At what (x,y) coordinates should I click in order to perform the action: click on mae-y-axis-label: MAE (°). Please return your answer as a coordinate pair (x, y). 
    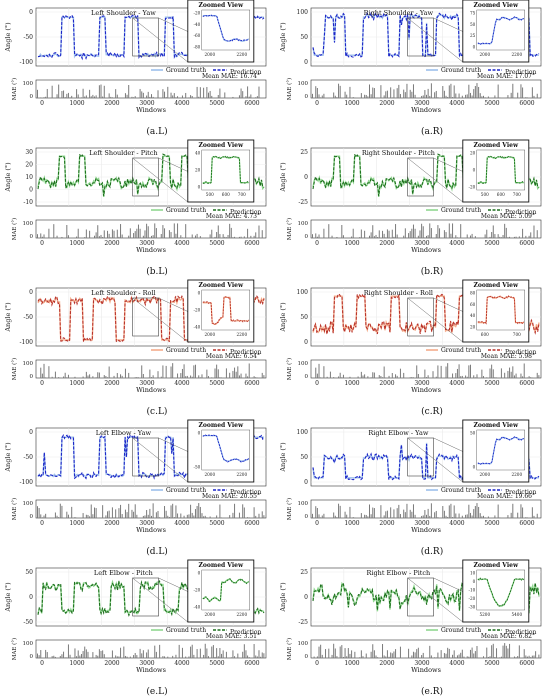
    Looking at the image, I should click on (14, 89).